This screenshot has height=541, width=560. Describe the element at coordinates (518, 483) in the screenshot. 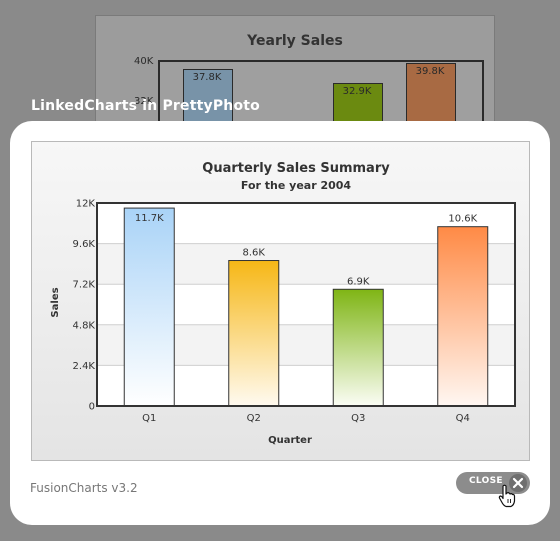

I see `close-icon` at that location.